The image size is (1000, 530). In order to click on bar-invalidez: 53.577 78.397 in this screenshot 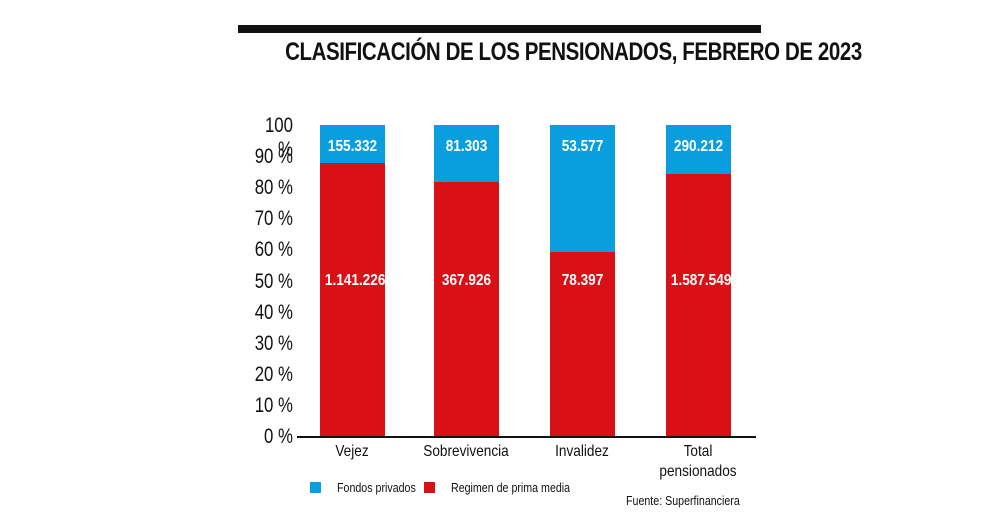, I will do `click(582, 281)`.